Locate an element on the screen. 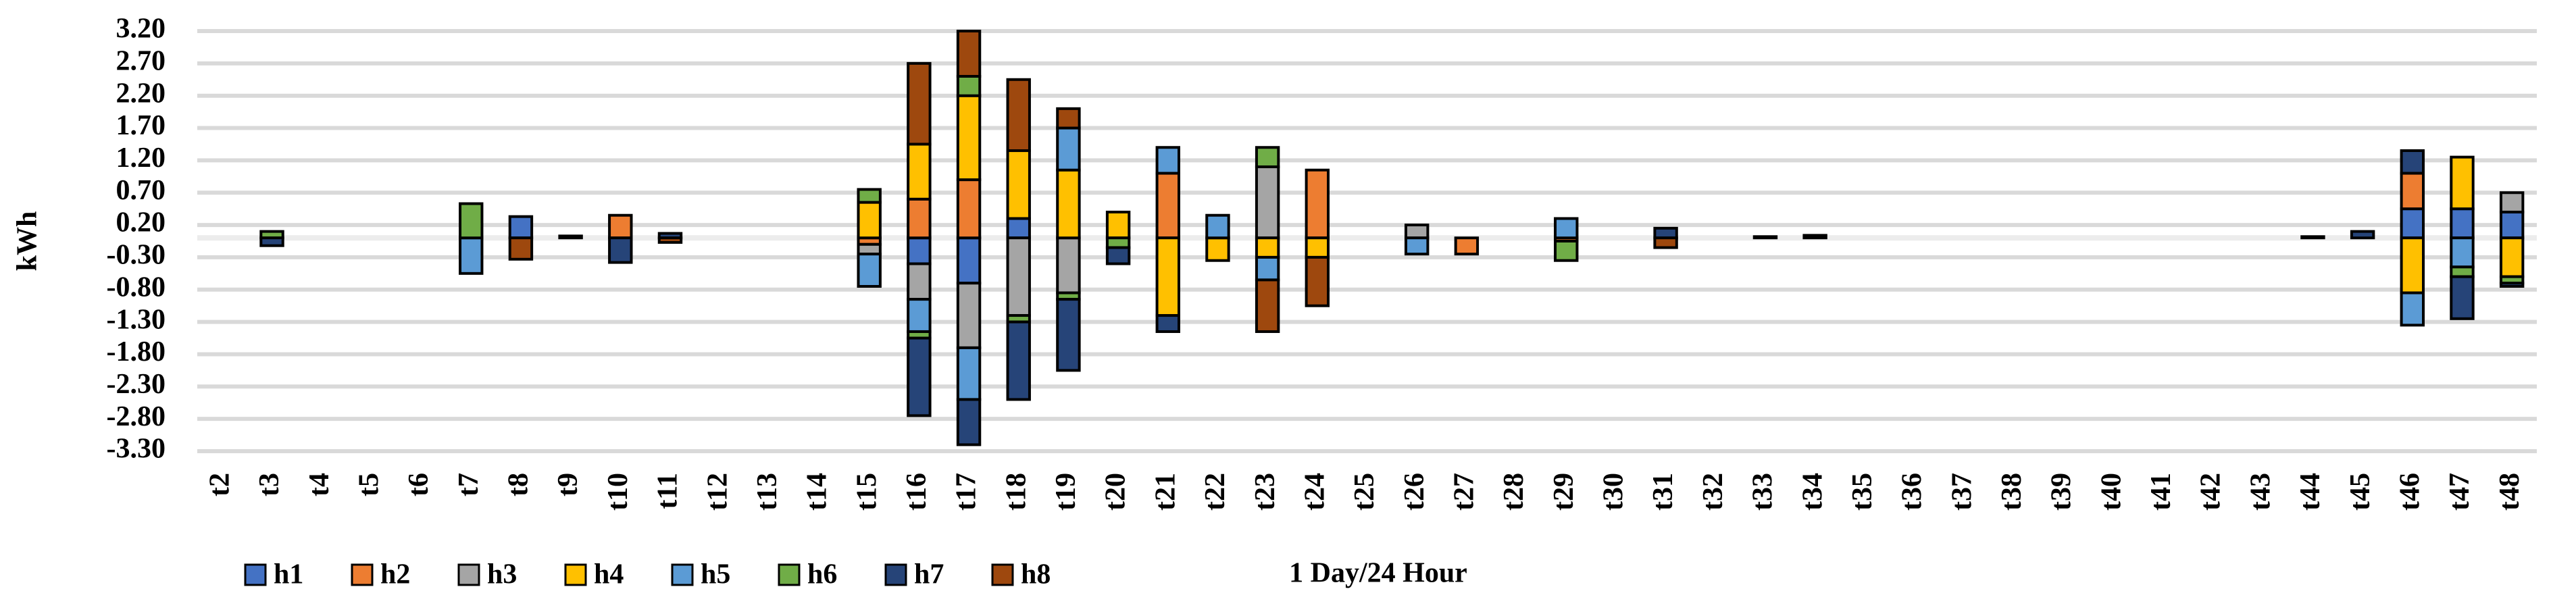 The image size is (2576, 616). legend-label: h6 is located at coordinates (822, 574).